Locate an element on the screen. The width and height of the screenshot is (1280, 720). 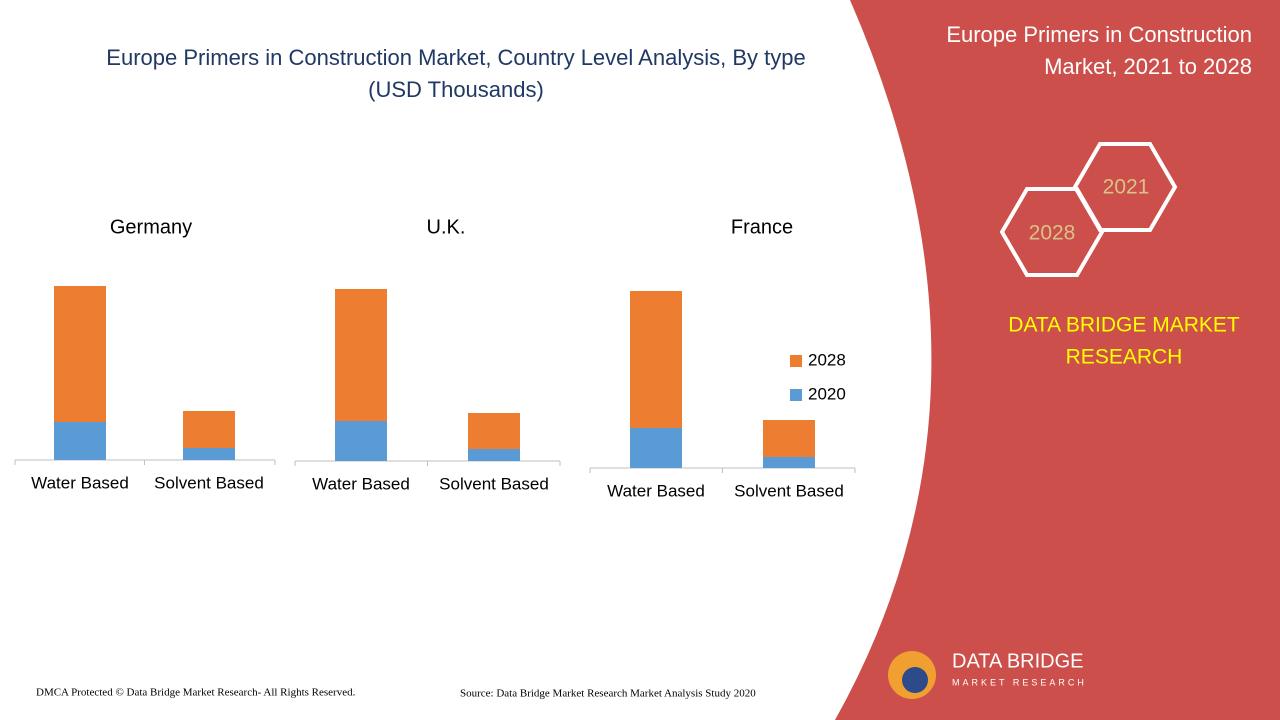
panel-title: Germany is located at coordinates (151, 227).